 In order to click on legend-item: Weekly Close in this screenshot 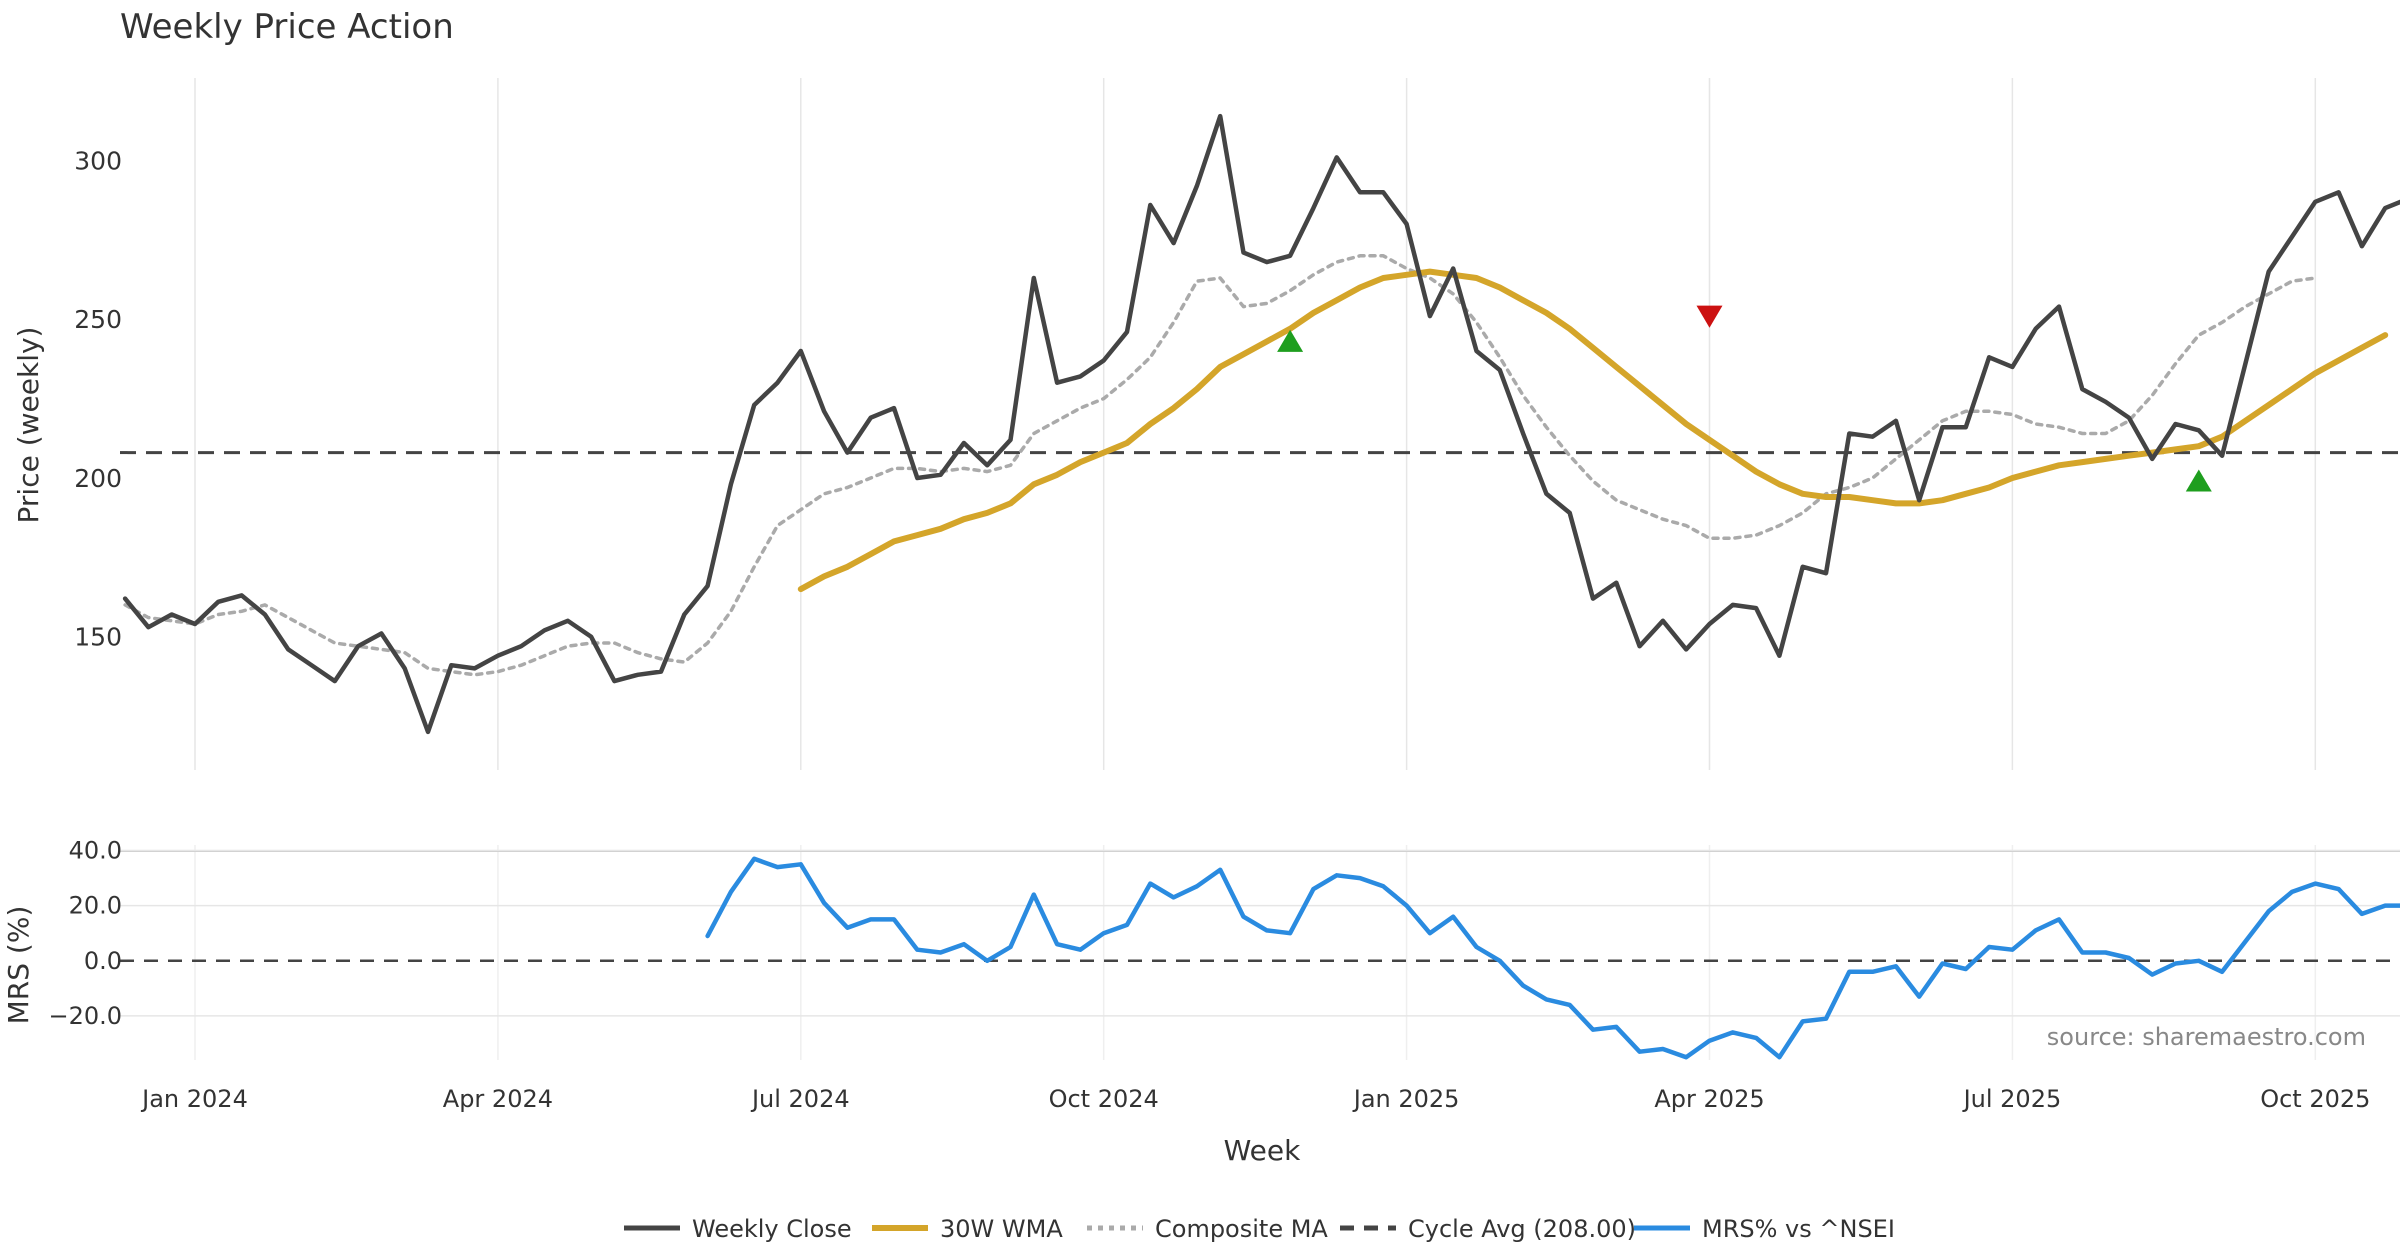, I will do `click(738, 1229)`.